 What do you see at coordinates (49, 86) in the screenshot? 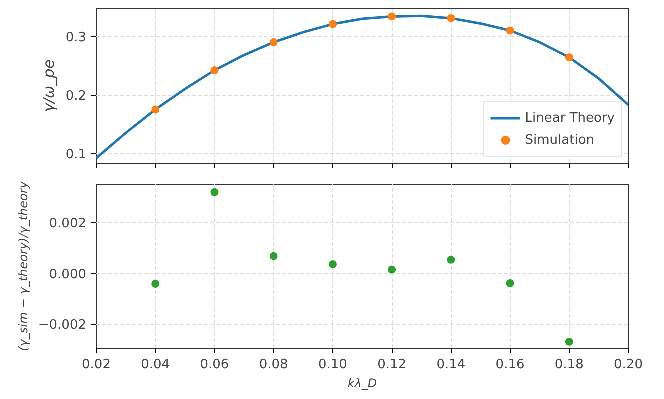
I see `y-axis-title: γ/ω_pe` at bounding box center [49, 86].